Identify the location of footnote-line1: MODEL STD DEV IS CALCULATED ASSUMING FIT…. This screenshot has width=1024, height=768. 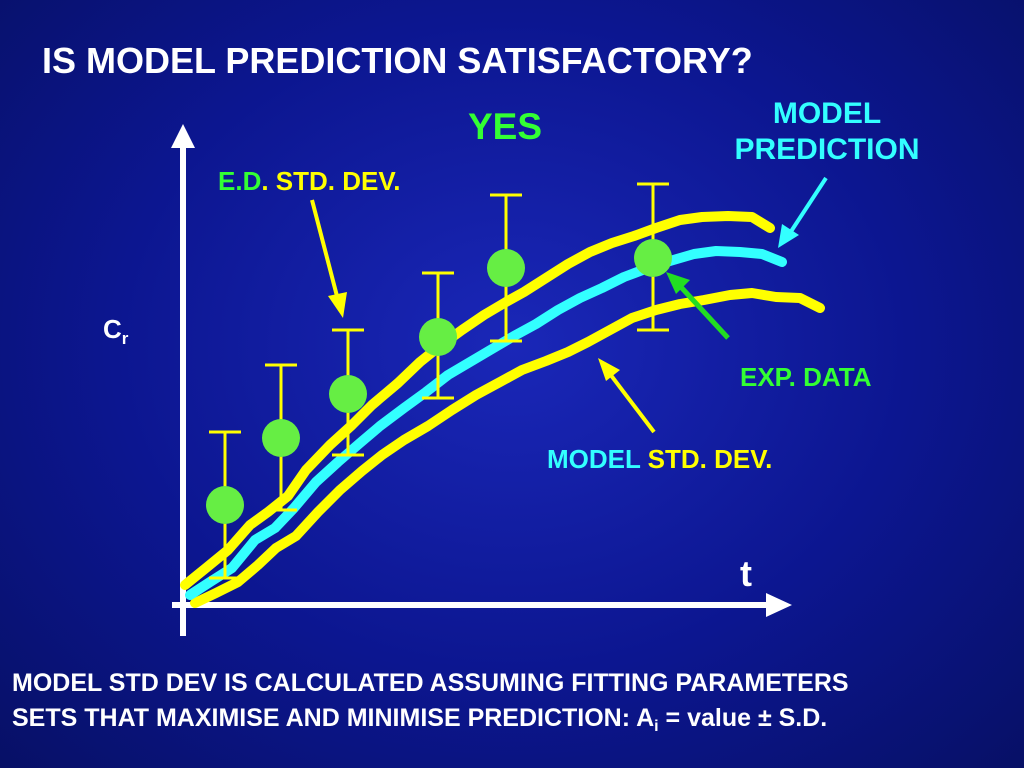
(430, 683).